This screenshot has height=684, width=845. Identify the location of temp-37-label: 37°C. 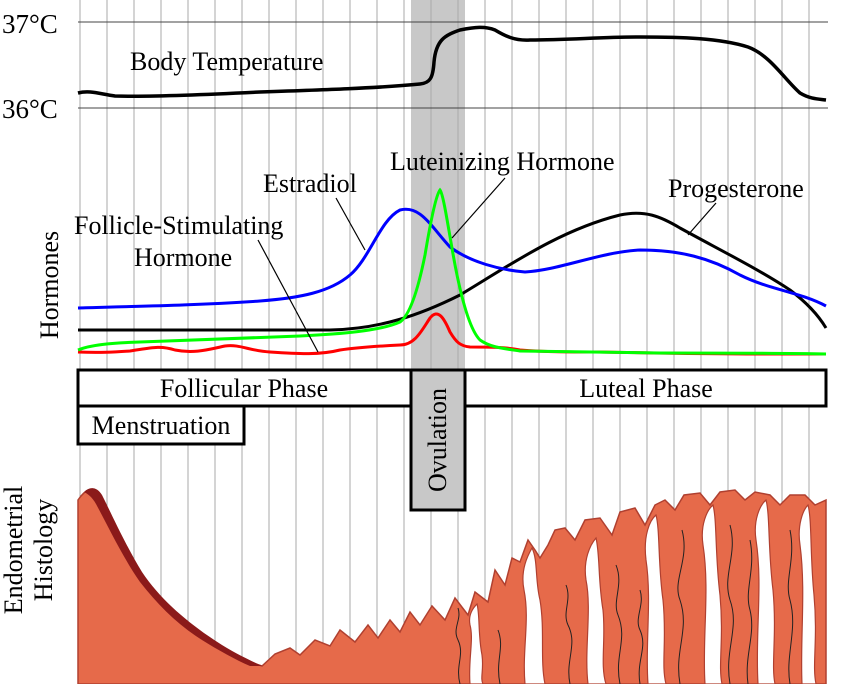
(30, 24).